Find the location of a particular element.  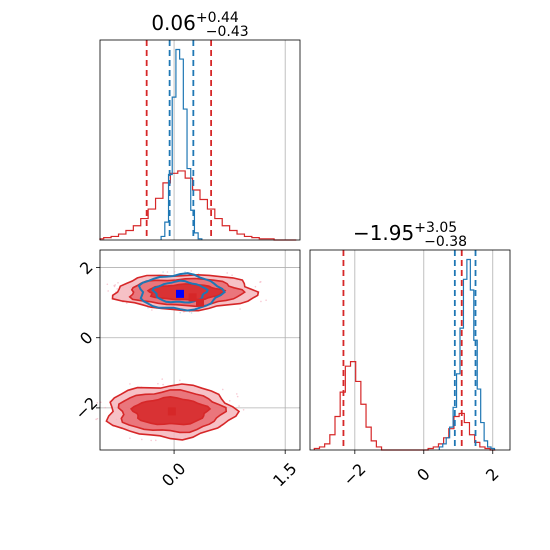

density-contours is located at coordinates (182, 356).